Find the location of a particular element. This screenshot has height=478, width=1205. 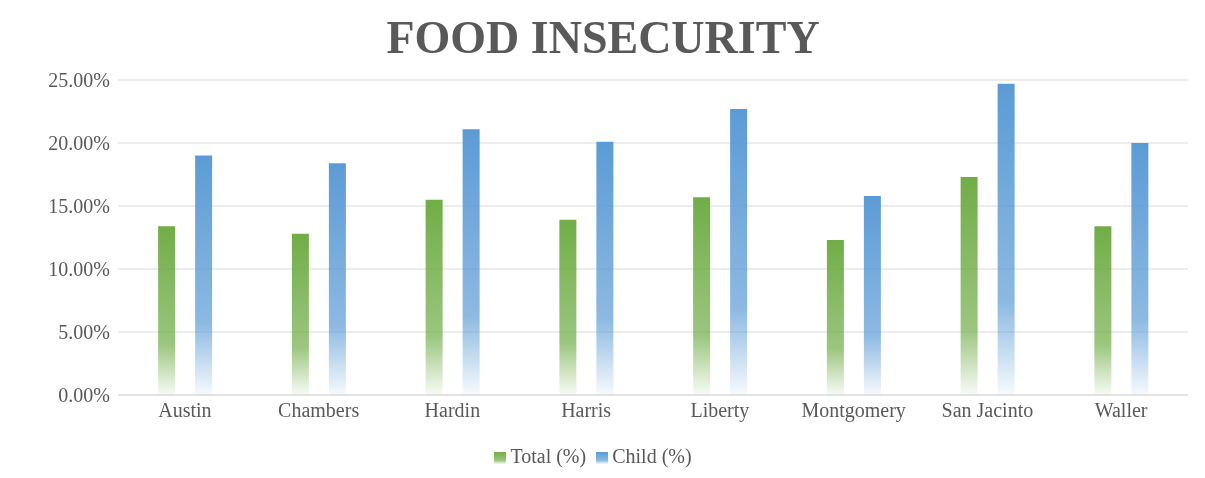

x-tick-label: Chambers is located at coordinates (319, 410).